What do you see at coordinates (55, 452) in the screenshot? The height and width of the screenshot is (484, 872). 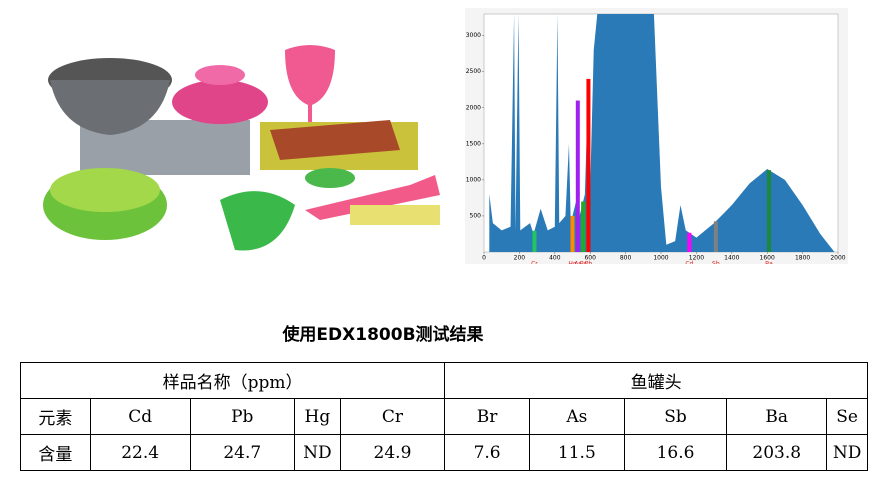 I see `table-cell: 含量` at bounding box center [55, 452].